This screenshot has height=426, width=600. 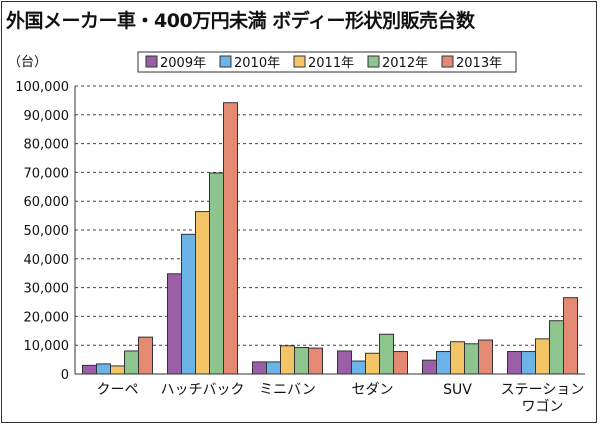 What do you see at coordinates (331, 63) in the screenshot?
I see `legend-label: 2011年` at bounding box center [331, 63].